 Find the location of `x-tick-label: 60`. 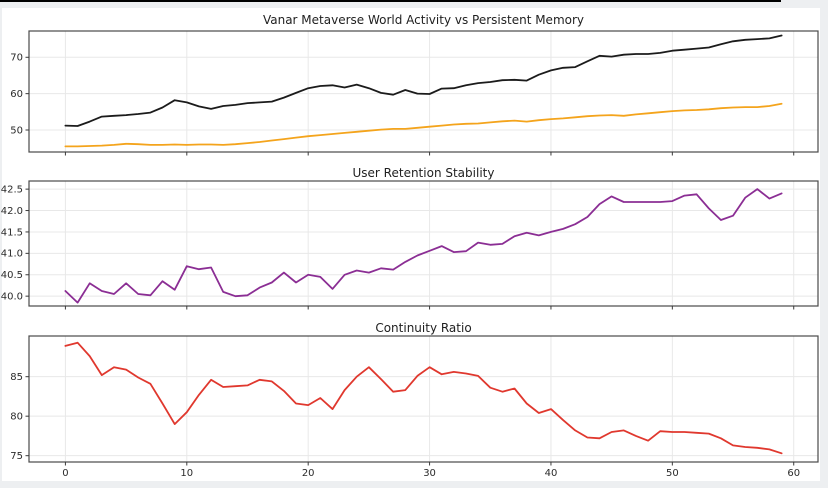

x-tick-label: 60 is located at coordinates (793, 473).